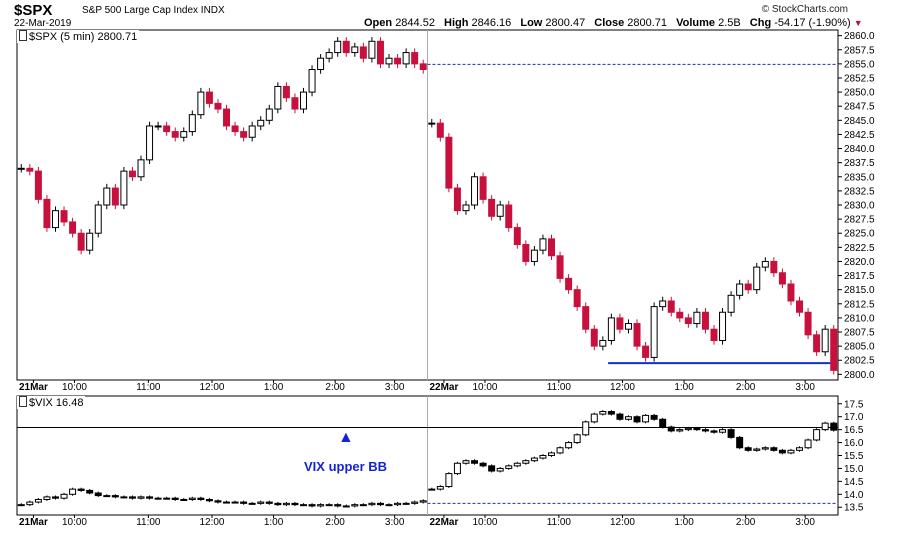  I want to click on spx-y-tick-label: 2820.0, so click(859, 262).